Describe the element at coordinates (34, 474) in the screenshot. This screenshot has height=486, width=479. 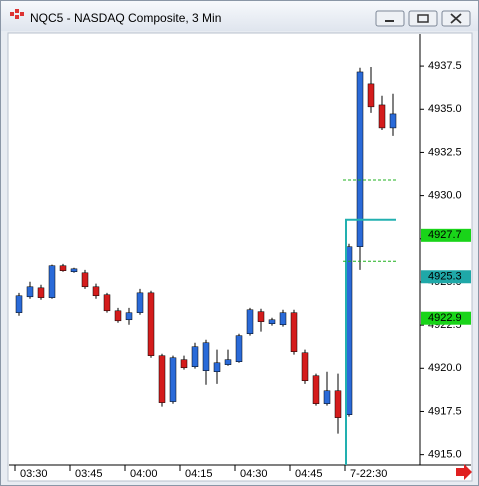
I see `x-tick-label: 03:30` at that location.